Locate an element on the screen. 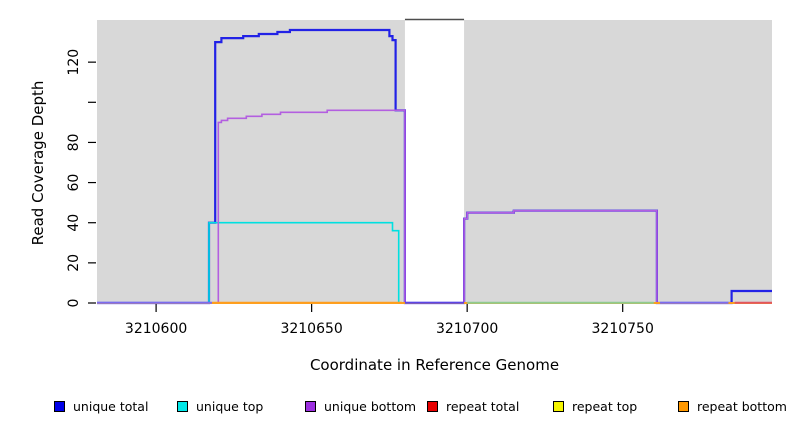 The image size is (792, 432). legend-label: unique top is located at coordinates (230, 406).